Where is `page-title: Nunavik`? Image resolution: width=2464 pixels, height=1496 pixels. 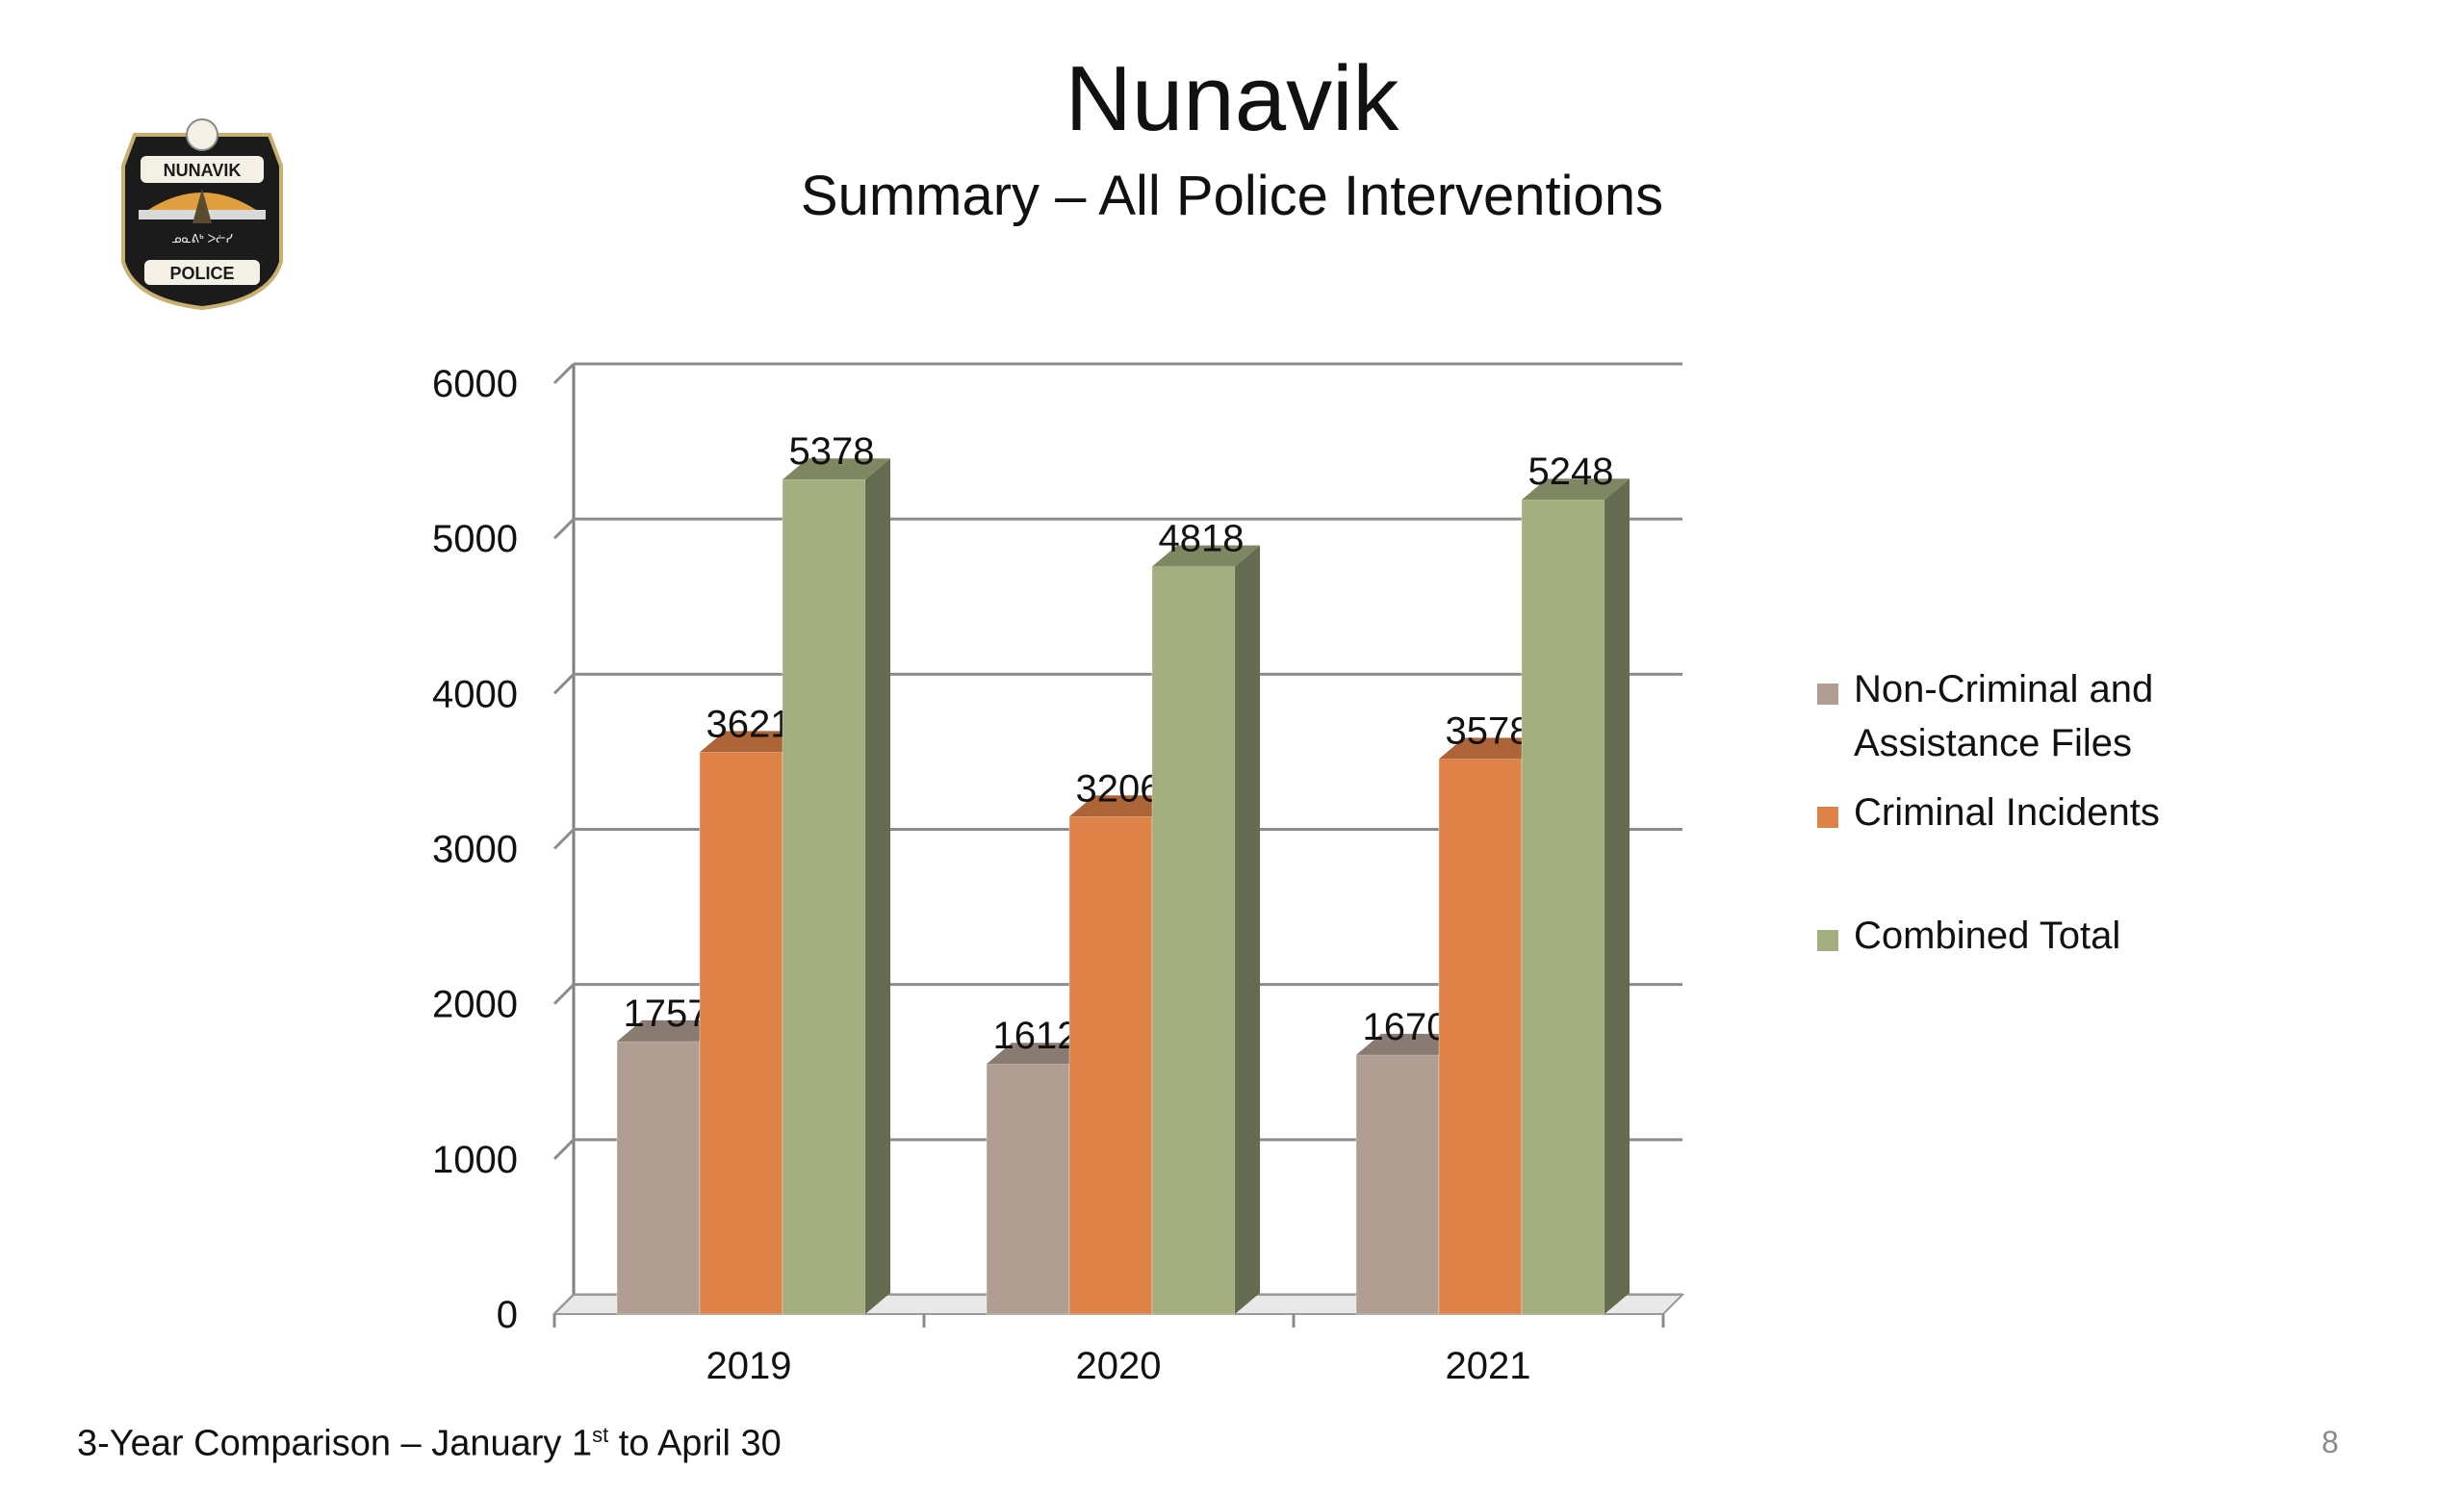 page-title: Nunavik is located at coordinates (1232, 99).